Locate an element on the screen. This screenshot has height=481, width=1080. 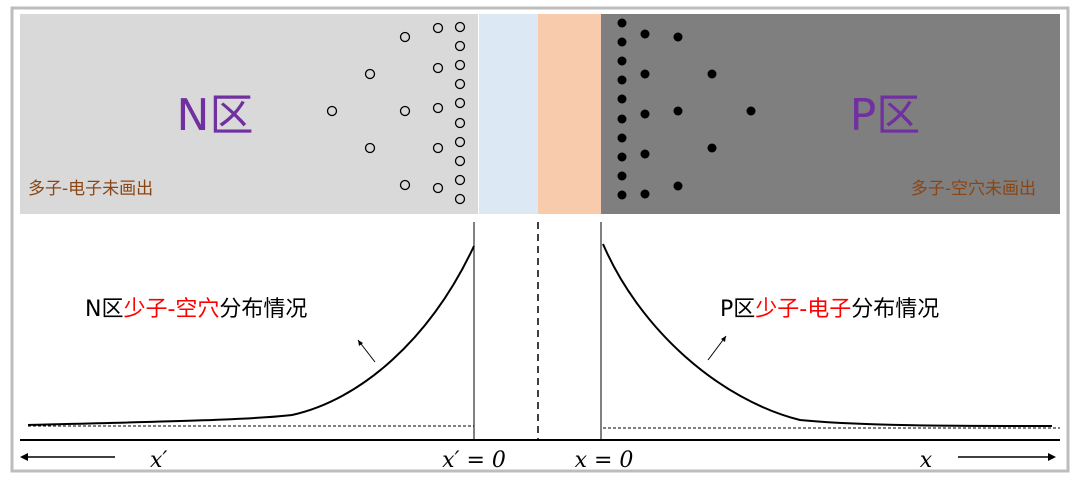
p-depletion-region is located at coordinates (569, 114).